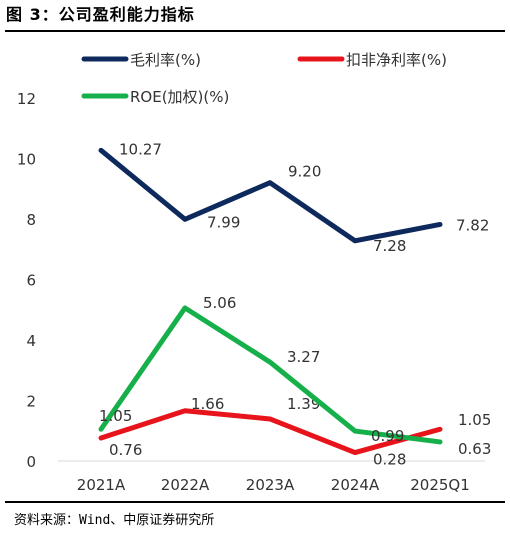 The image size is (510, 533). What do you see at coordinates (31, 402) in the screenshot?
I see `y-tick-label: 2` at bounding box center [31, 402].